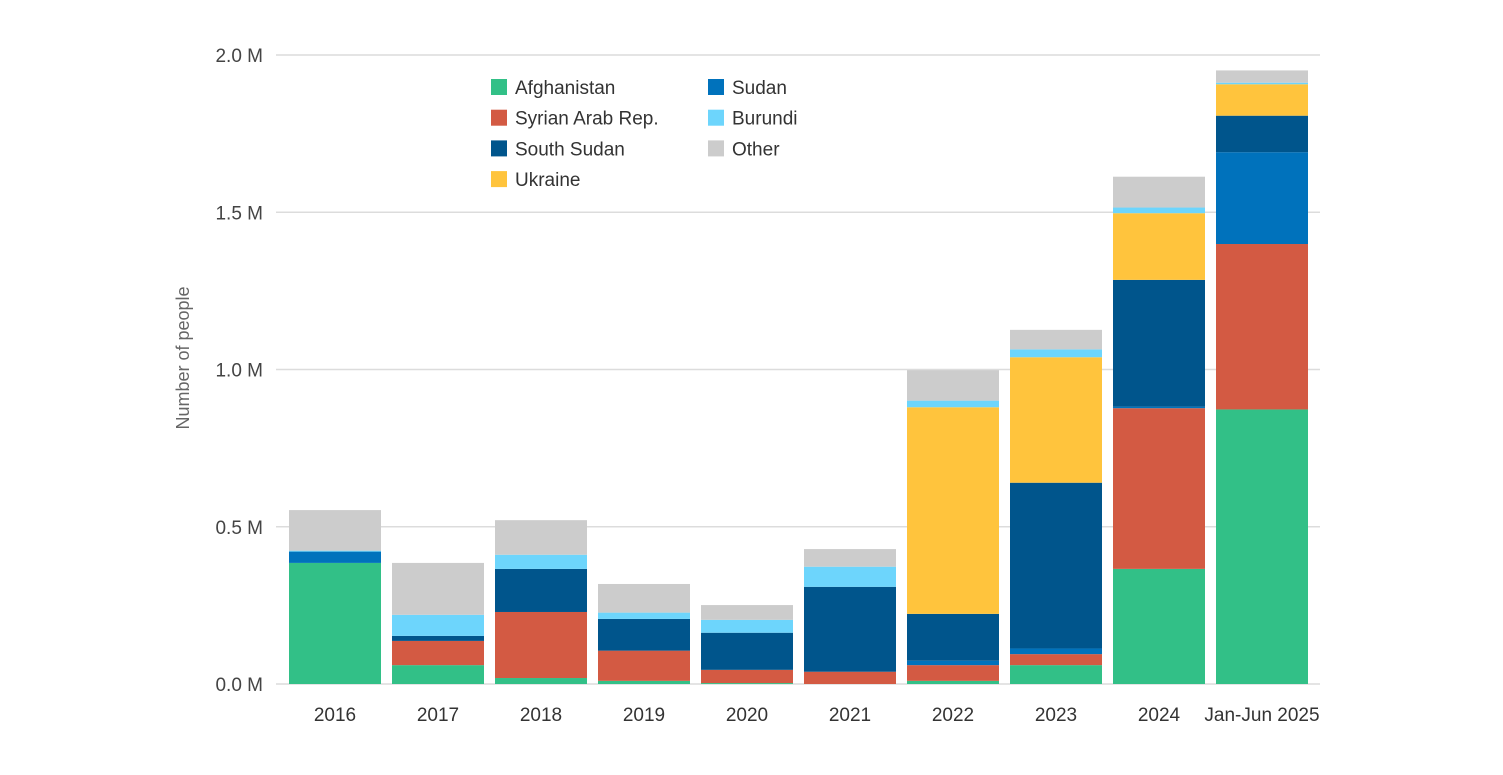  What do you see at coordinates (756, 149) in the screenshot?
I see `legend-label: Other` at bounding box center [756, 149].